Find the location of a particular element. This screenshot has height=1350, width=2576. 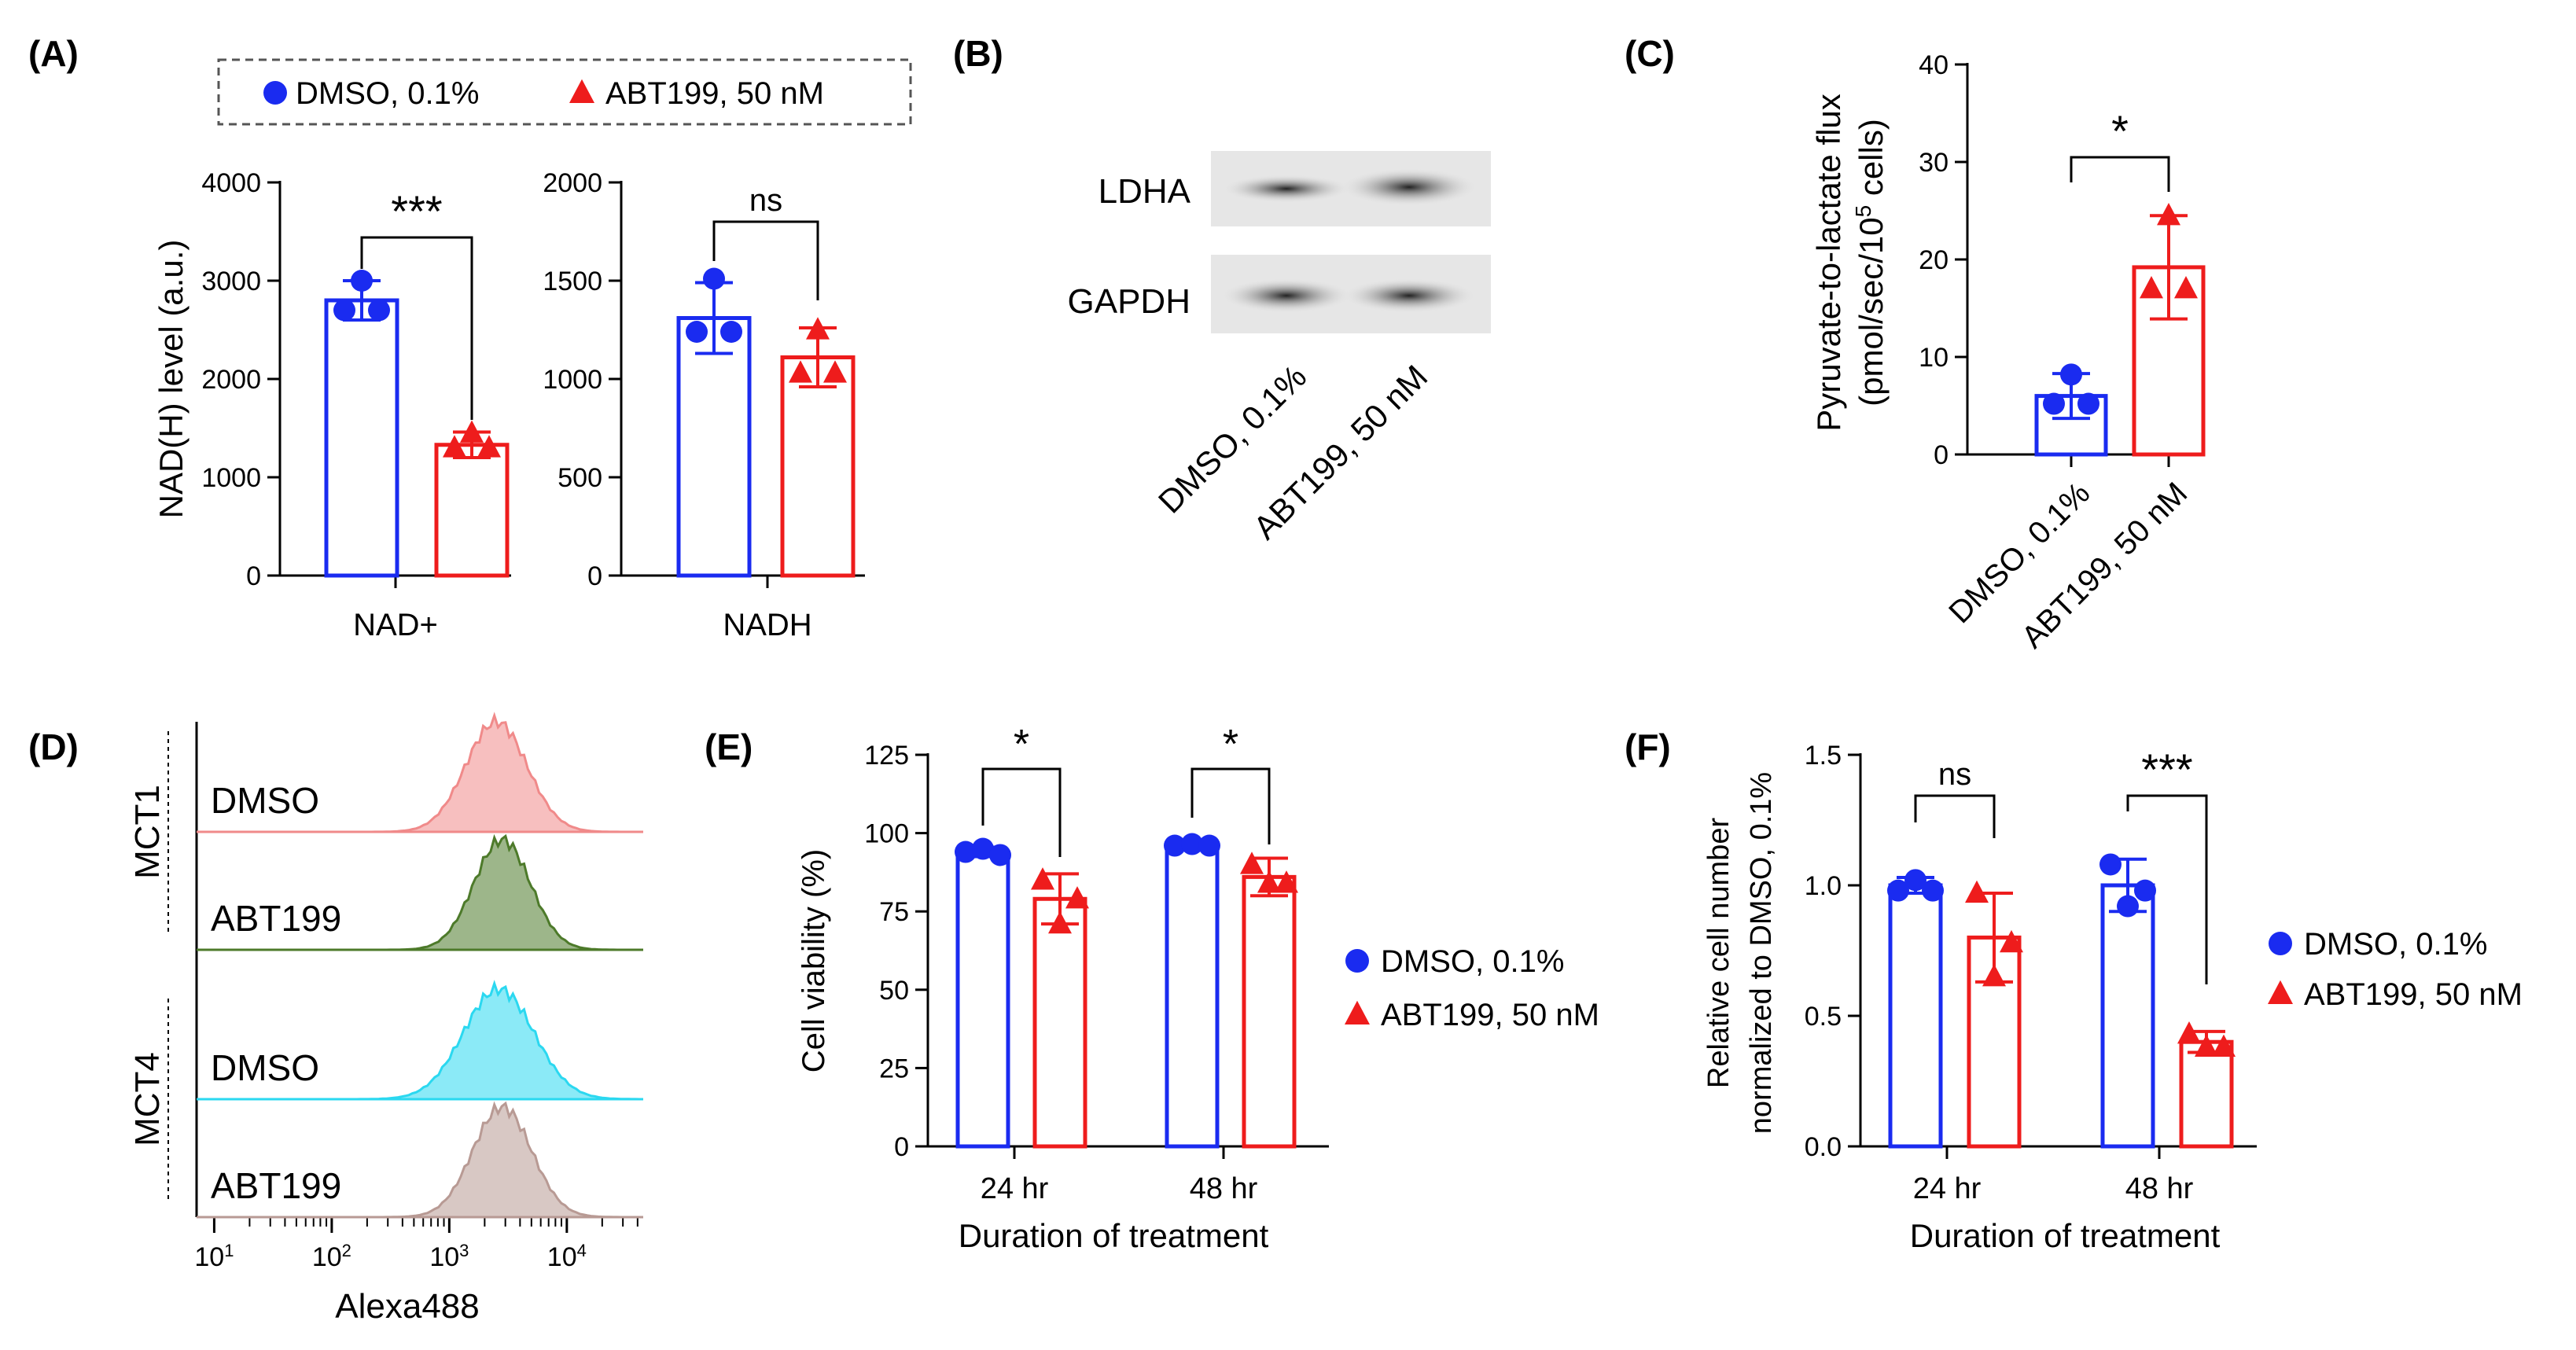

e-y-axis-label: Cell viability (%) is located at coordinates (814, 961).